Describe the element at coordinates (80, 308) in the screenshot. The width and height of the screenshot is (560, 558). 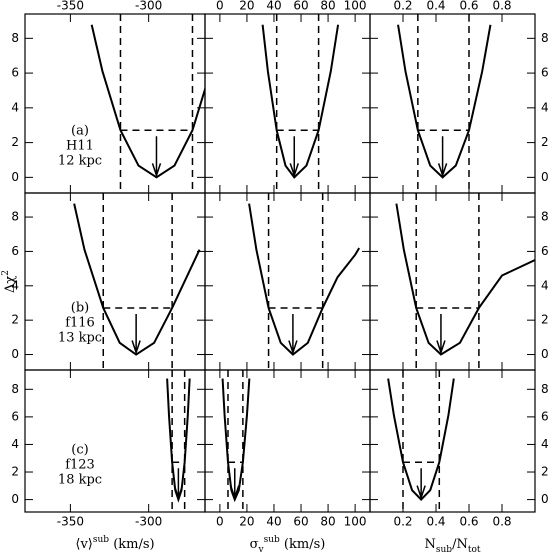
I see `panel-annotation: (b)` at that location.